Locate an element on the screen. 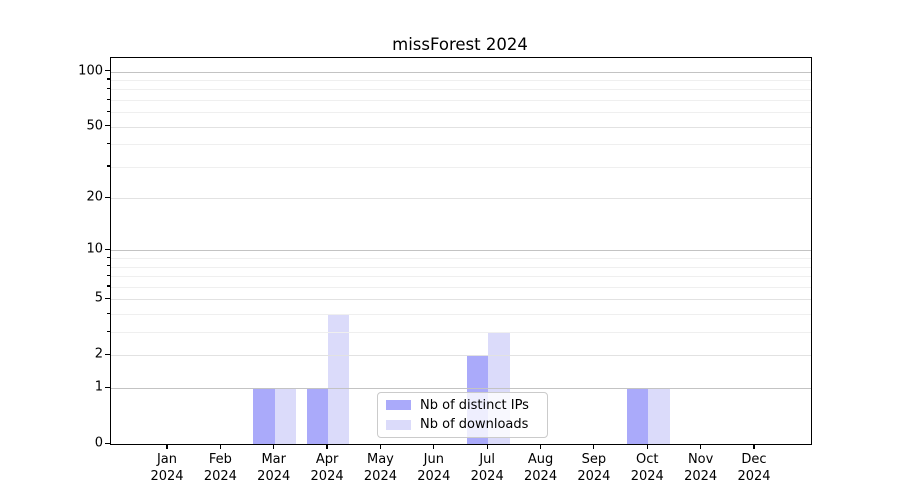 The height and width of the screenshot is (500, 900). legend-item-downloads: Nb of downloads is located at coordinates (466, 424).